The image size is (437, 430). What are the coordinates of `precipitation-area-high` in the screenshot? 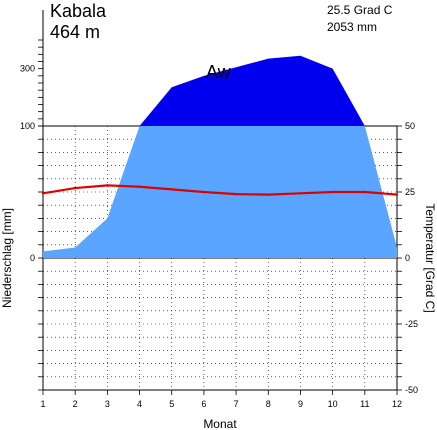 It's located at (220, 90).